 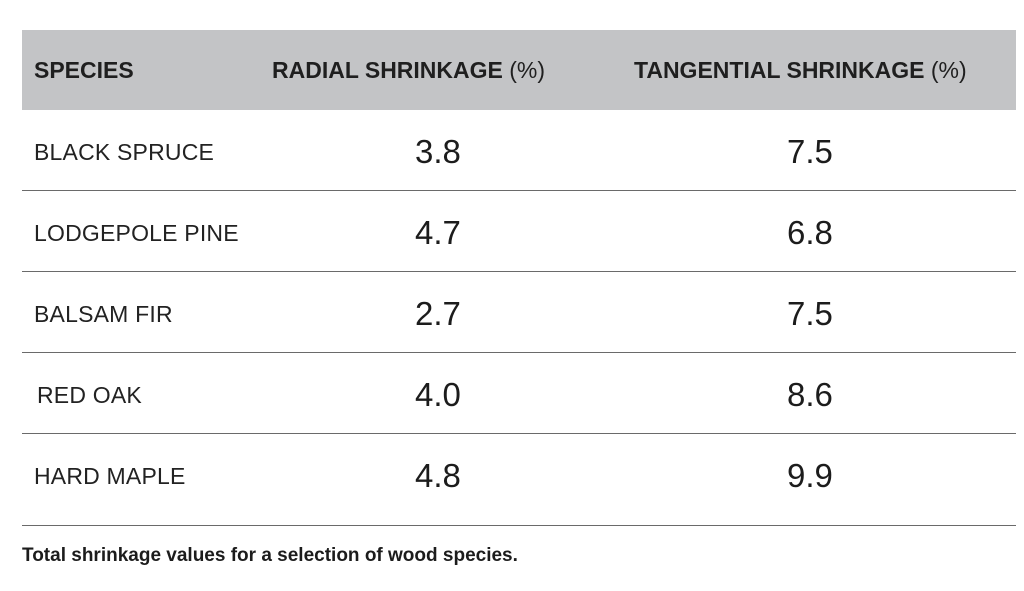 I want to click on header-species: SPECIES, so click(x=84, y=70).